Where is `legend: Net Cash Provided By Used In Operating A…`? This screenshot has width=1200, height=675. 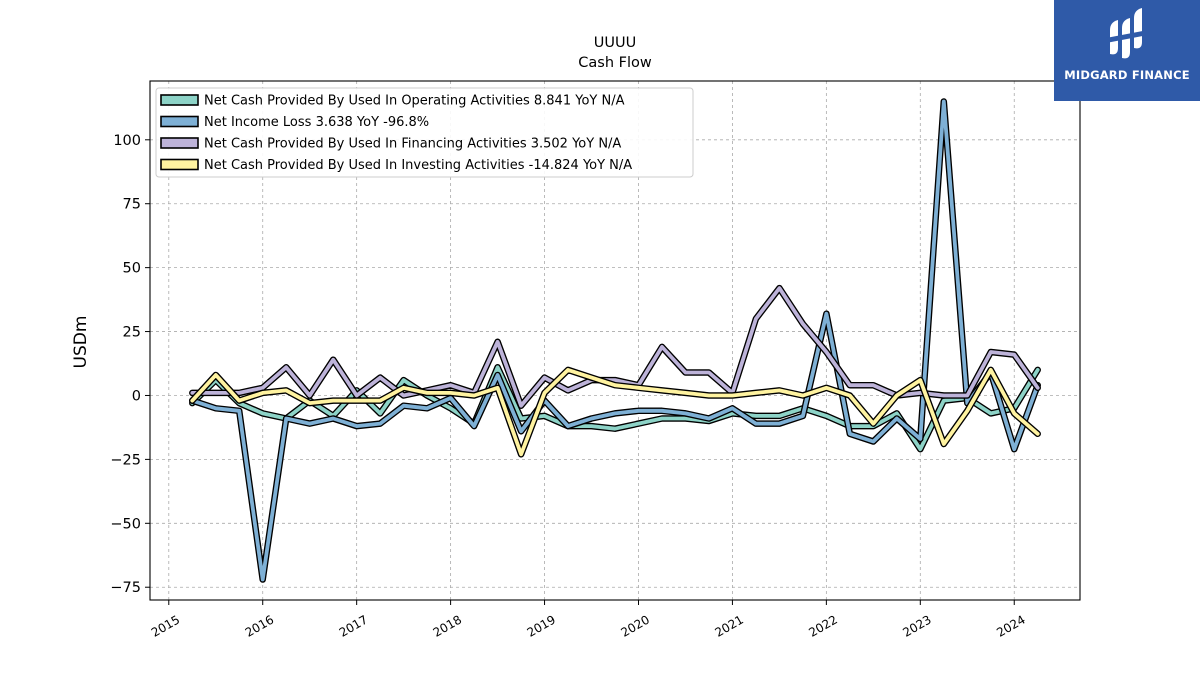
legend: Net Cash Provided By Used In Operating A… is located at coordinates (424, 132).